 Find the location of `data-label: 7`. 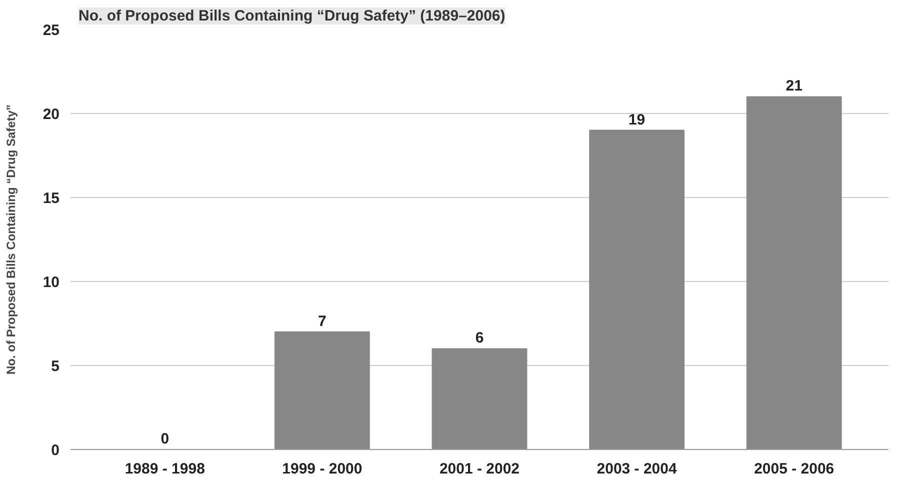

data-label: 7 is located at coordinates (322, 321).